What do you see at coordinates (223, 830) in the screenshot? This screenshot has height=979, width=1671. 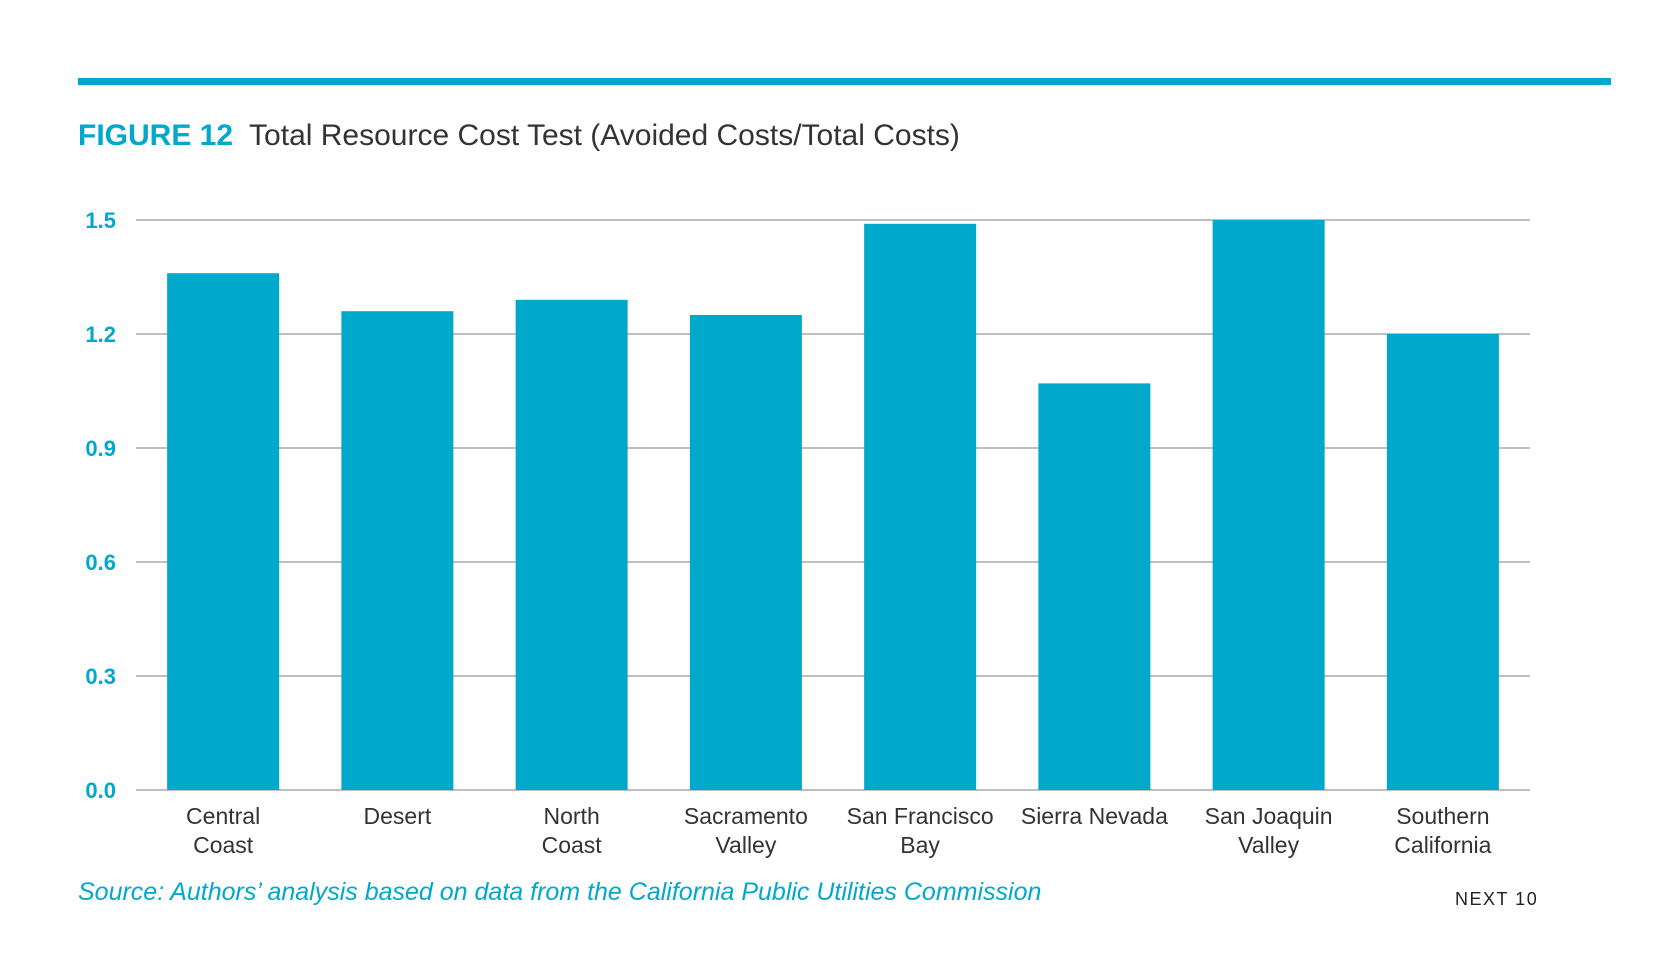 I see `x-tick-label: Central Coast` at bounding box center [223, 830].